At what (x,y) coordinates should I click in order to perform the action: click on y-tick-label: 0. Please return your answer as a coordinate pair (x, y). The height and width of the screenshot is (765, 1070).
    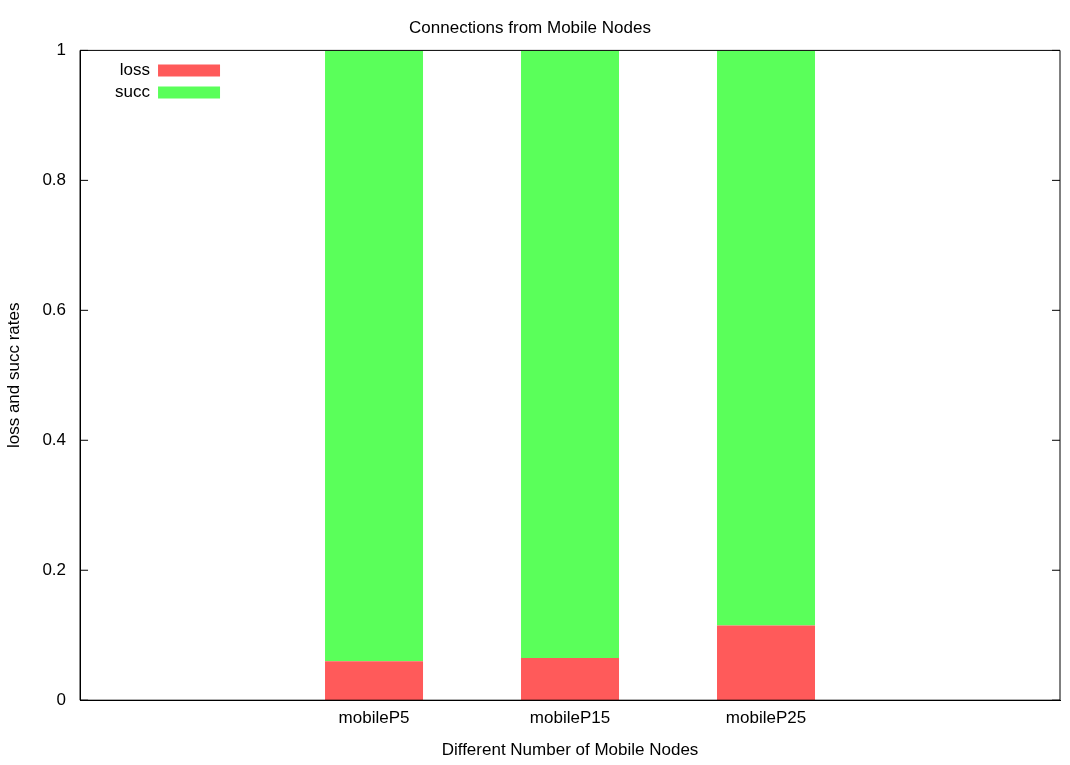
    Looking at the image, I should click on (61, 699).